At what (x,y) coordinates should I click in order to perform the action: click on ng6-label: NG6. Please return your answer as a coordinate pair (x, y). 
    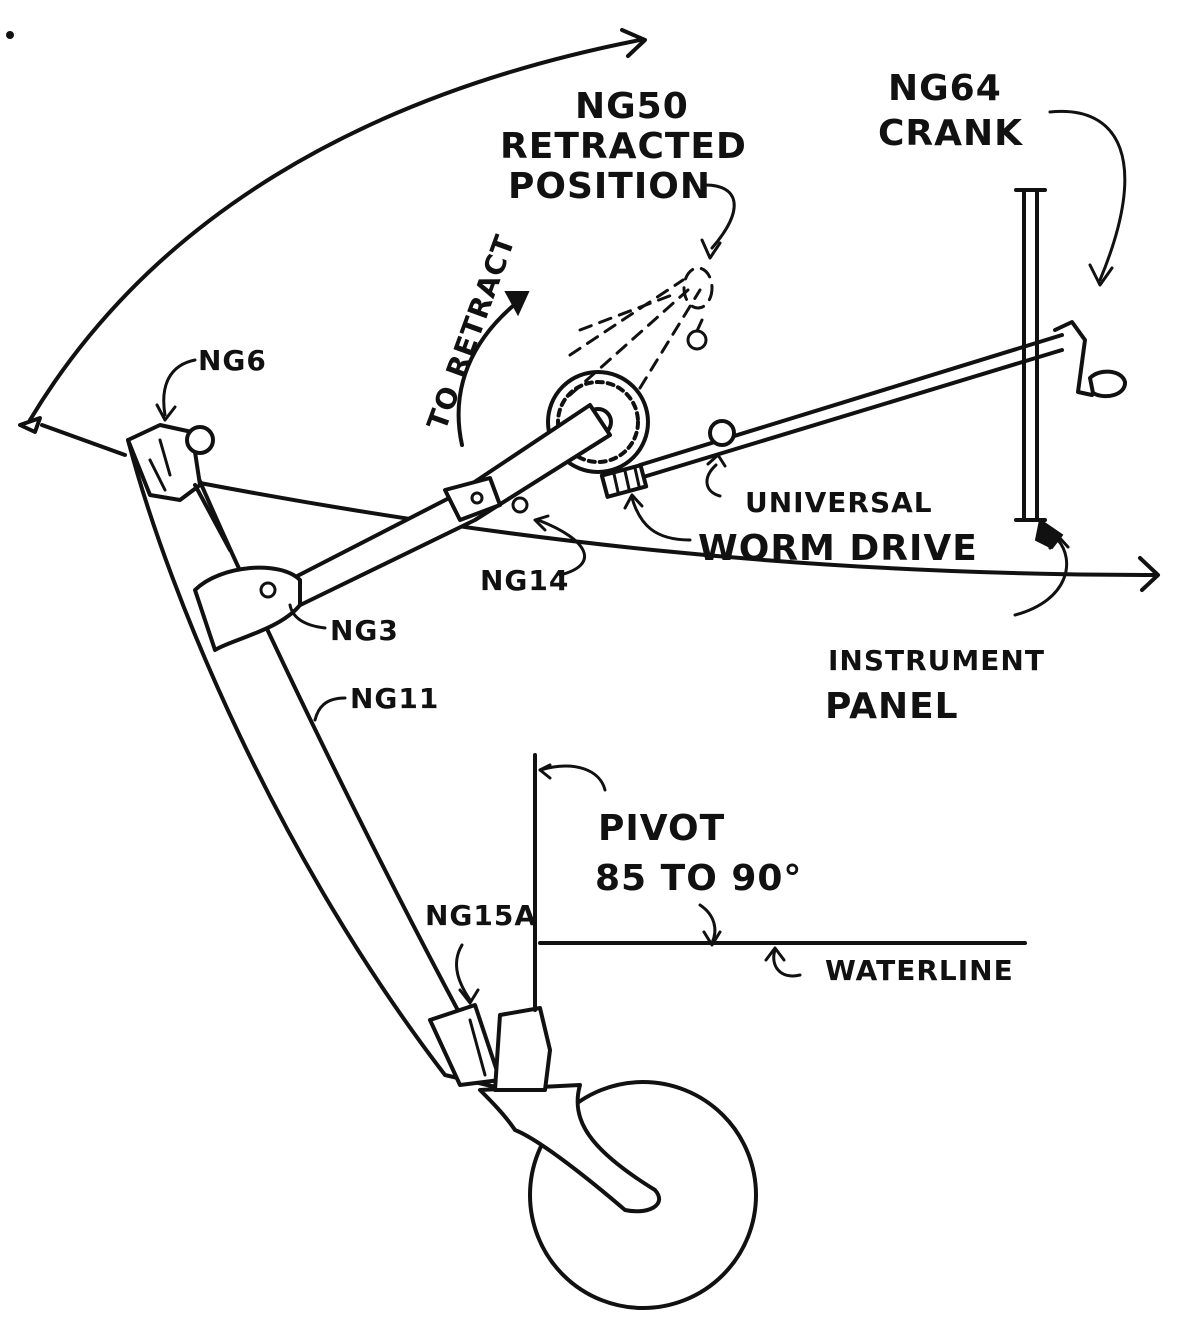
    Looking at the image, I should click on (232, 360).